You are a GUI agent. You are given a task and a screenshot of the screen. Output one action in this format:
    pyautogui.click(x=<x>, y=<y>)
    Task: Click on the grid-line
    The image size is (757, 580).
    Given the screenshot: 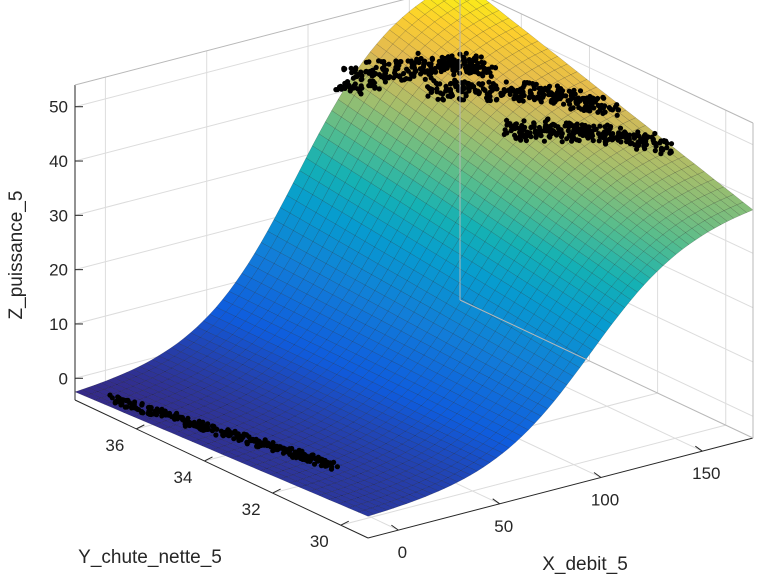 What is the action you would take?
    pyautogui.click(x=267, y=57)
    